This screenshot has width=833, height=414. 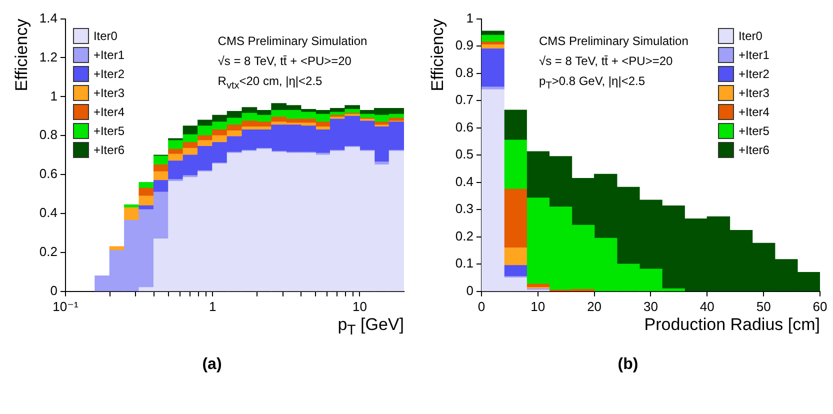 What do you see at coordinates (48, 18) in the screenshot?
I see `y-tick-label: 1.4` at bounding box center [48, 18].